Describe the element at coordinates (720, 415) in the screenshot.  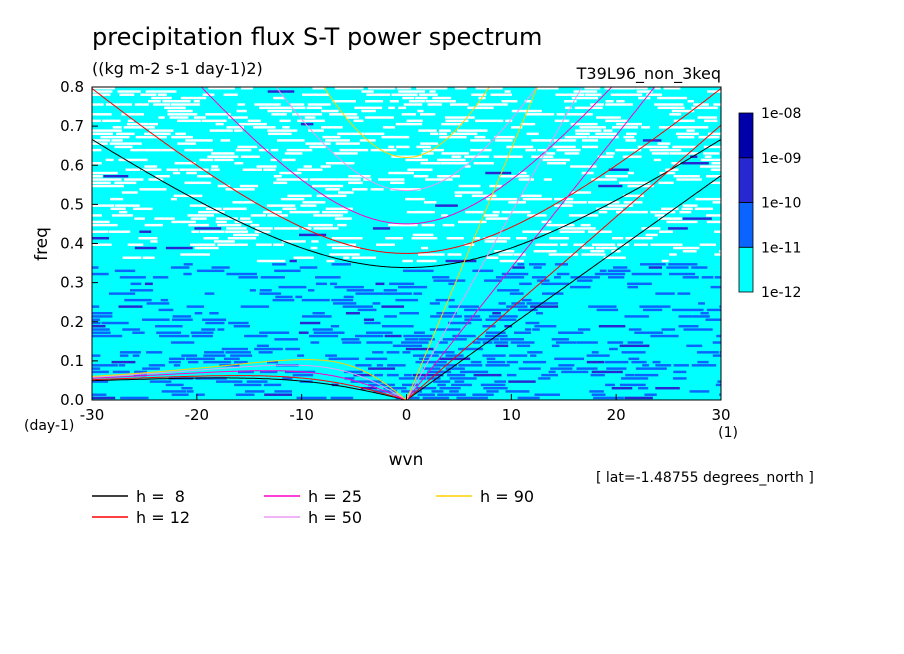
I see `x-tick-label: 30` at that location.